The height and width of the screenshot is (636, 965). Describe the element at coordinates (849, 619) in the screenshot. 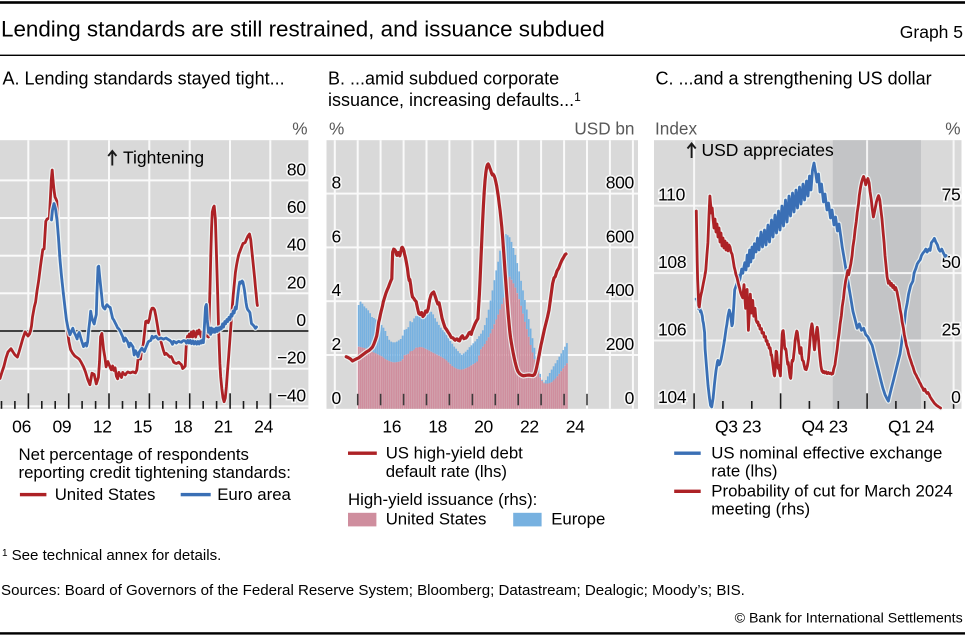

I see `svg-text:© Bank for International Settl: © Bank for International Settlements` at that location.